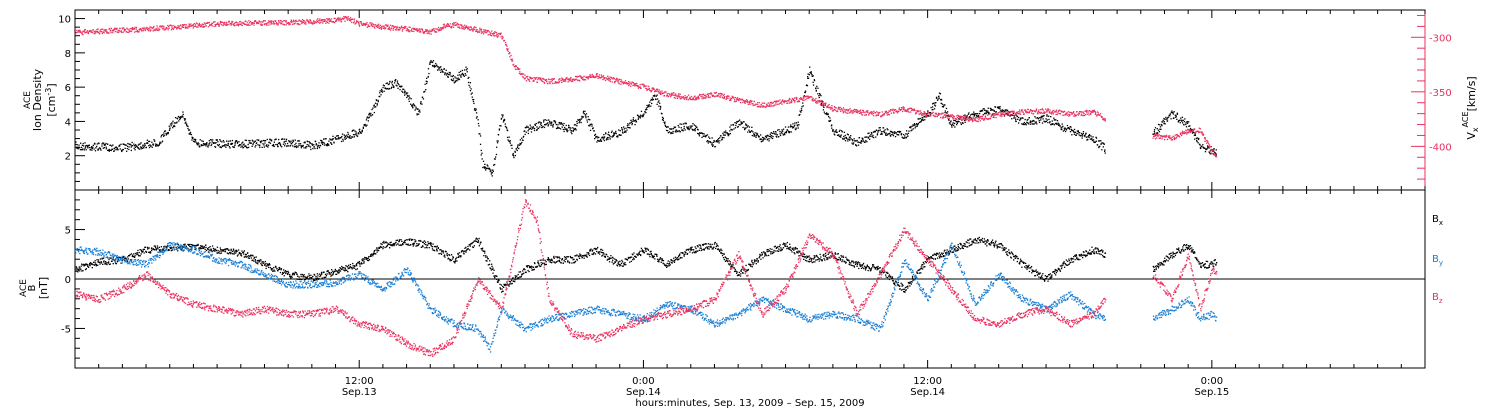 The width and height of the screenshot is (1500, 410). What do you see at coordinates (68, 280) in the screenshot?
I see `field-tick-label: 0` at bounding box center [68, 280].